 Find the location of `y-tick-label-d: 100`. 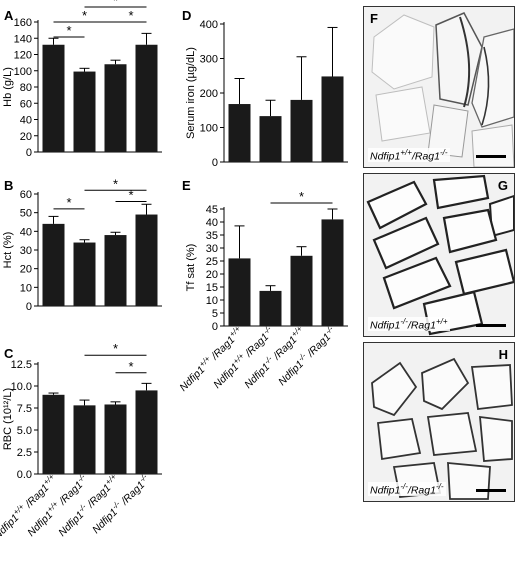

y-tick-label-d: 100 is located at coordinates (209, 129).